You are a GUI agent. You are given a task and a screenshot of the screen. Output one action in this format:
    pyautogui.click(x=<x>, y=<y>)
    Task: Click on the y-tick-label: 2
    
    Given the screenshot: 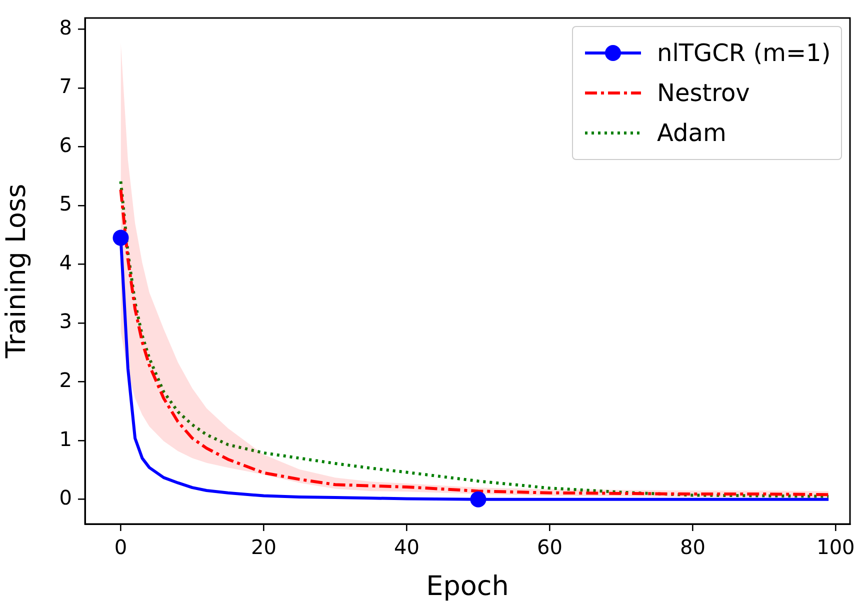 What is the action you would take?
    pyautogui.click(x=65, y=380)
    